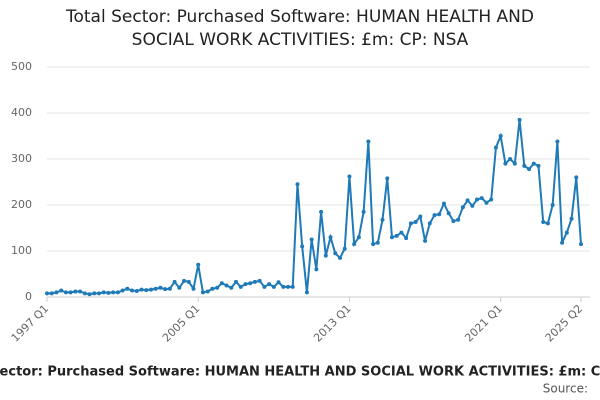 Image resolution: width=600 pixels, height=400 pixels. I want to click on x-tick-label: 2005 Q1, so click(181, 323).